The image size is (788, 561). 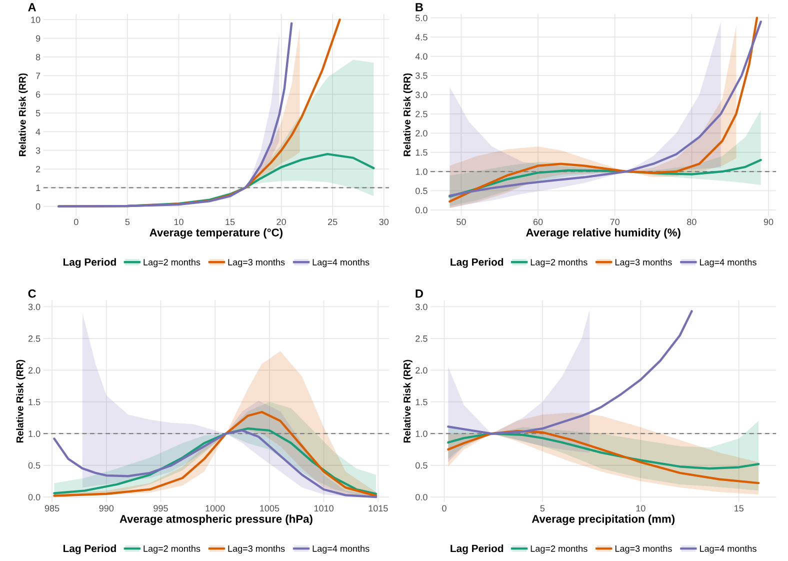 I want to click on chart-title: C, so click(x=32, y=293).